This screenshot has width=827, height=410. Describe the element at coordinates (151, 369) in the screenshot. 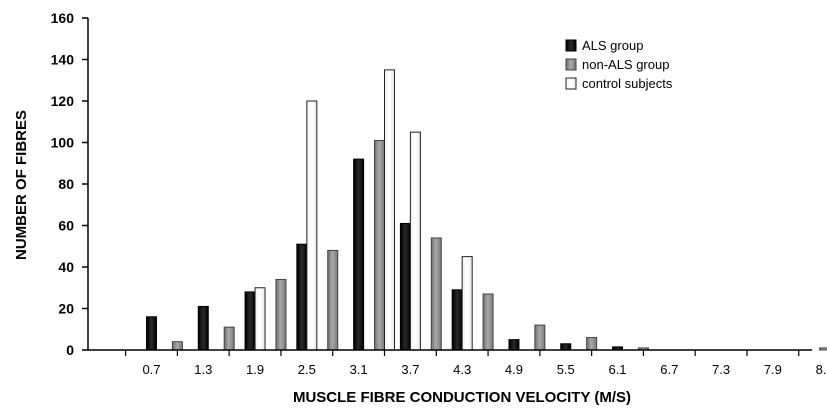

I see `x-tick-label-0-7: 0.7` at that location.